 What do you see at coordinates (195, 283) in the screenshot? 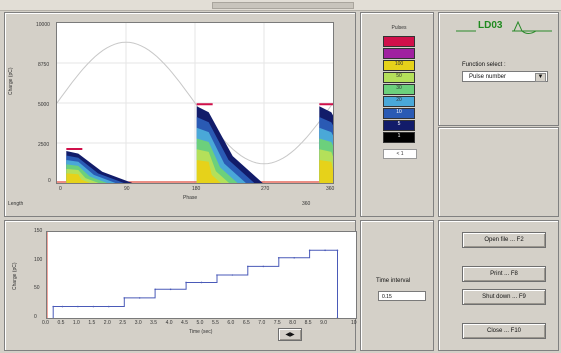
I see `charge-series-line` at bounding box center [195, 283].